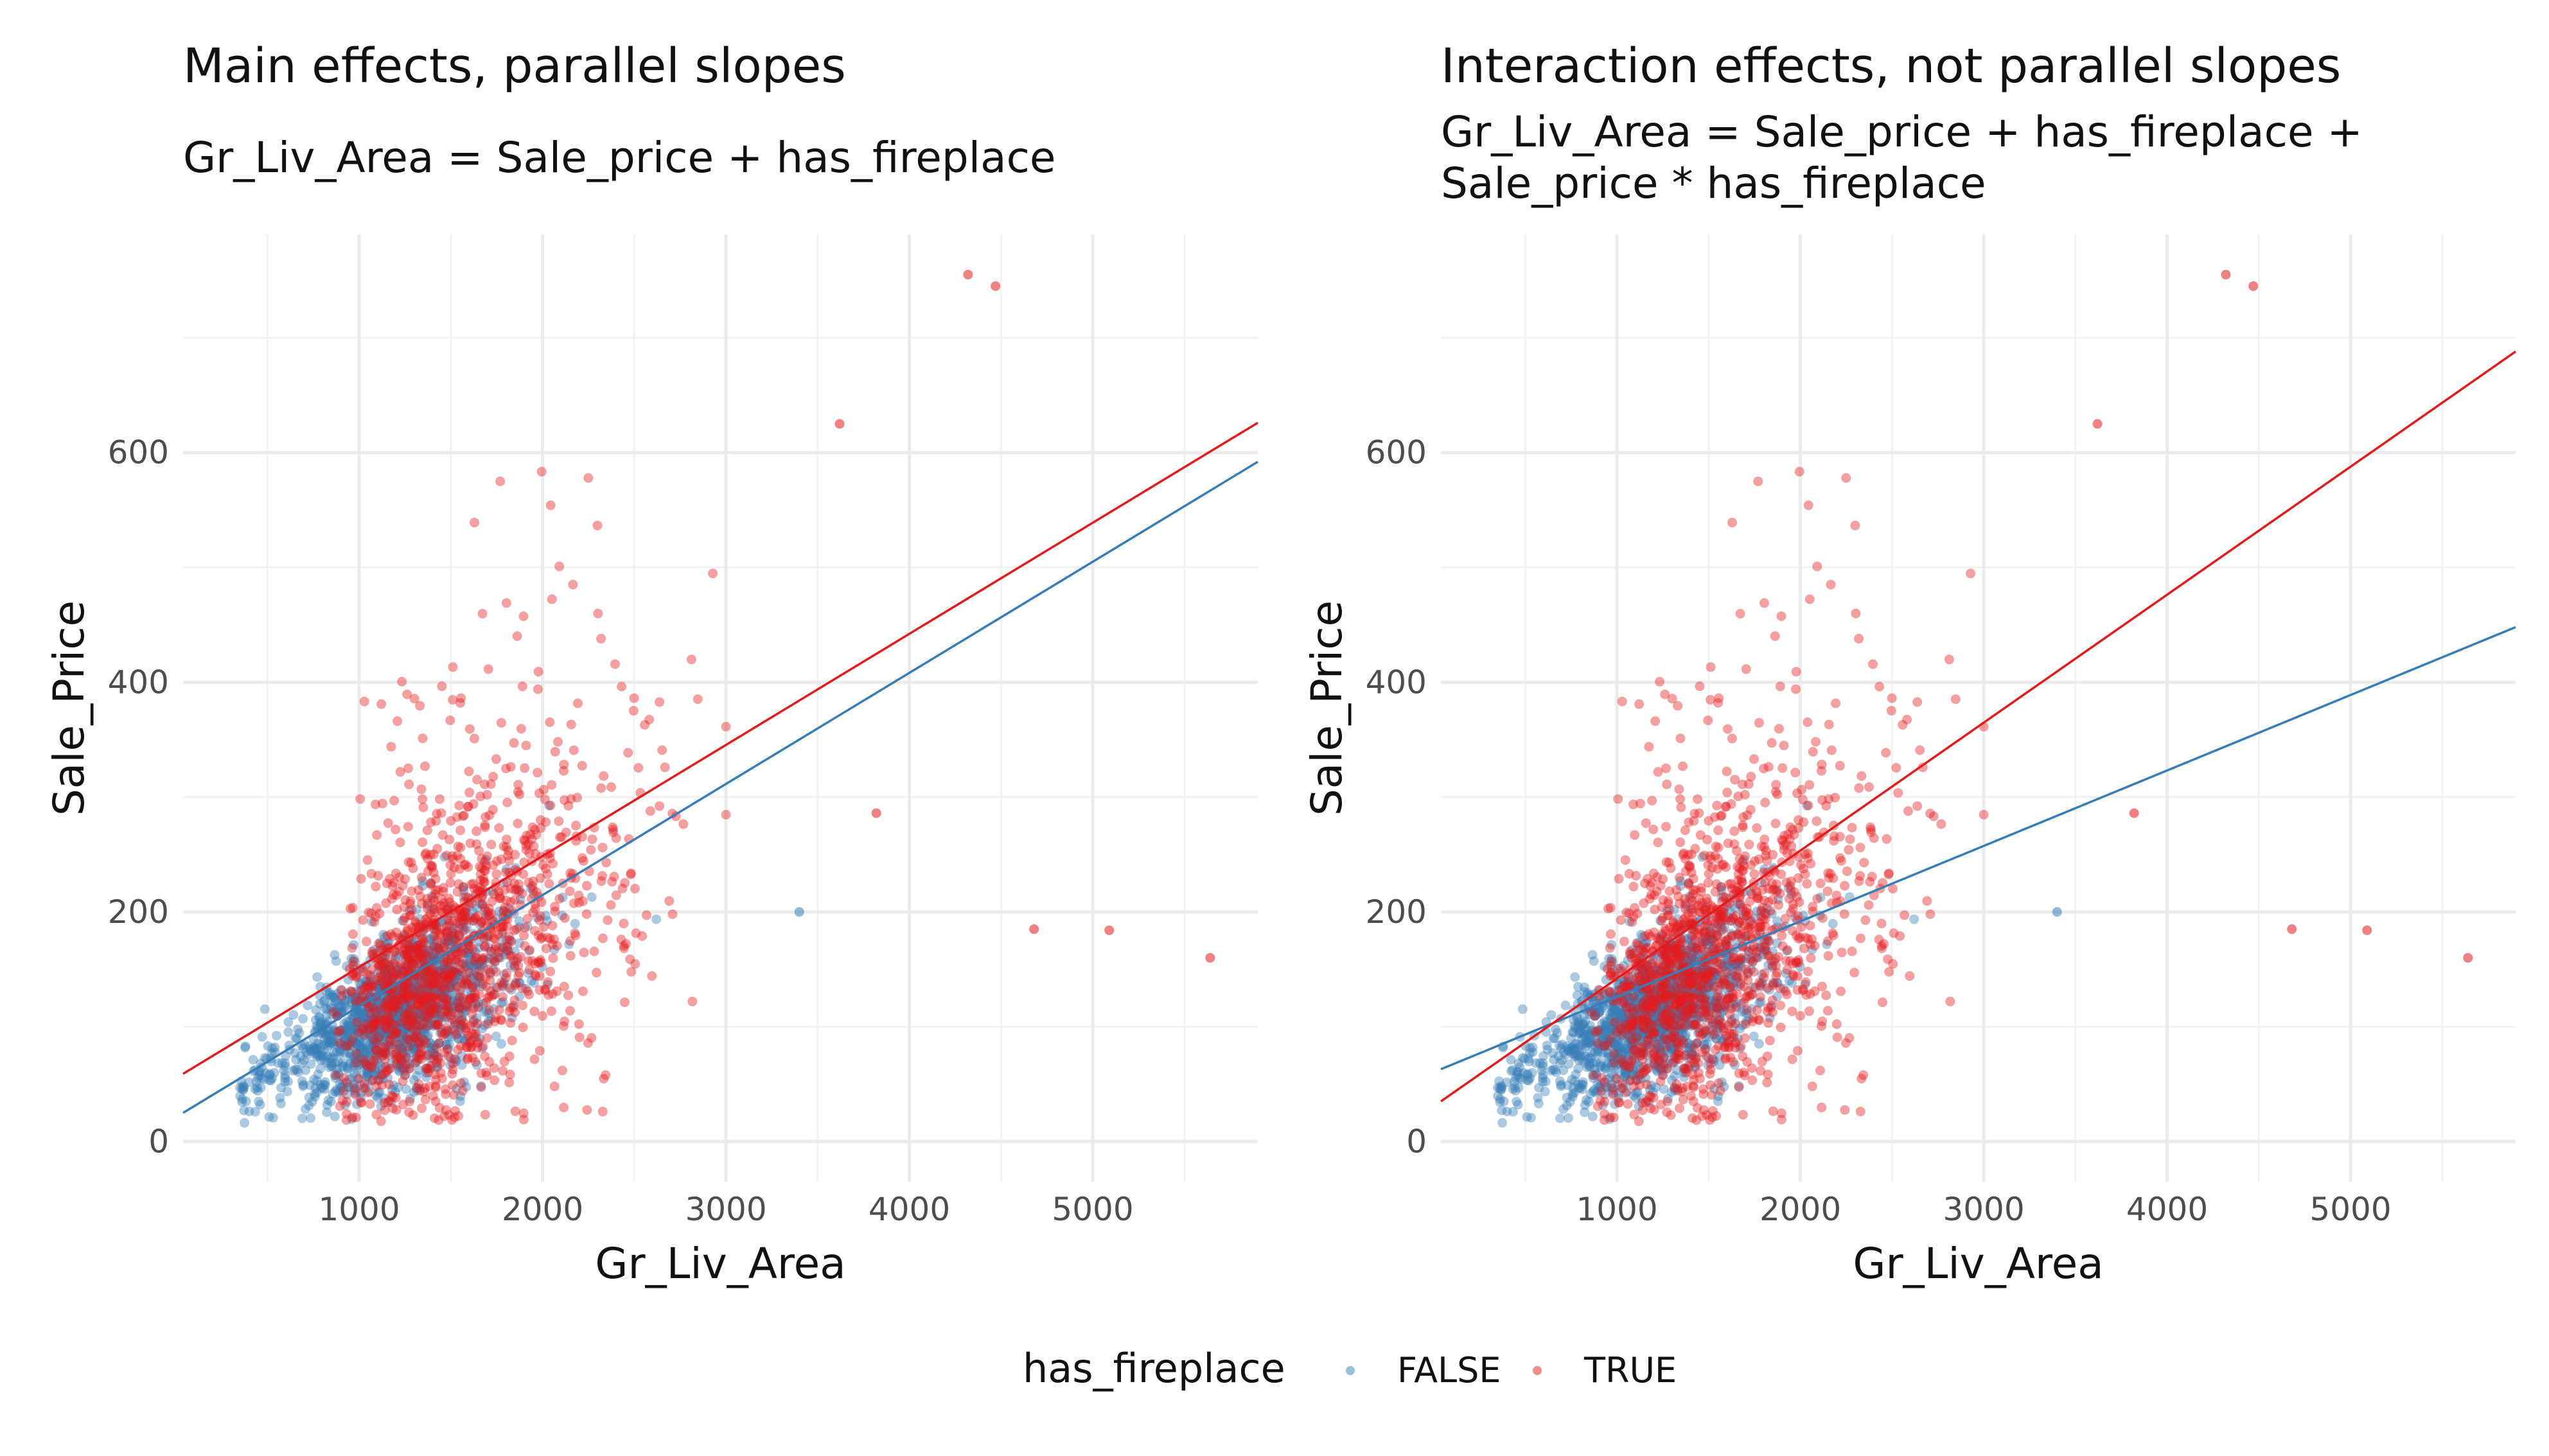  What do you see at coordinates (720, 1263) in the screenshot?
I see `x-axis-title: Gr_Liv_Area` at bounding box center [720, 1263].